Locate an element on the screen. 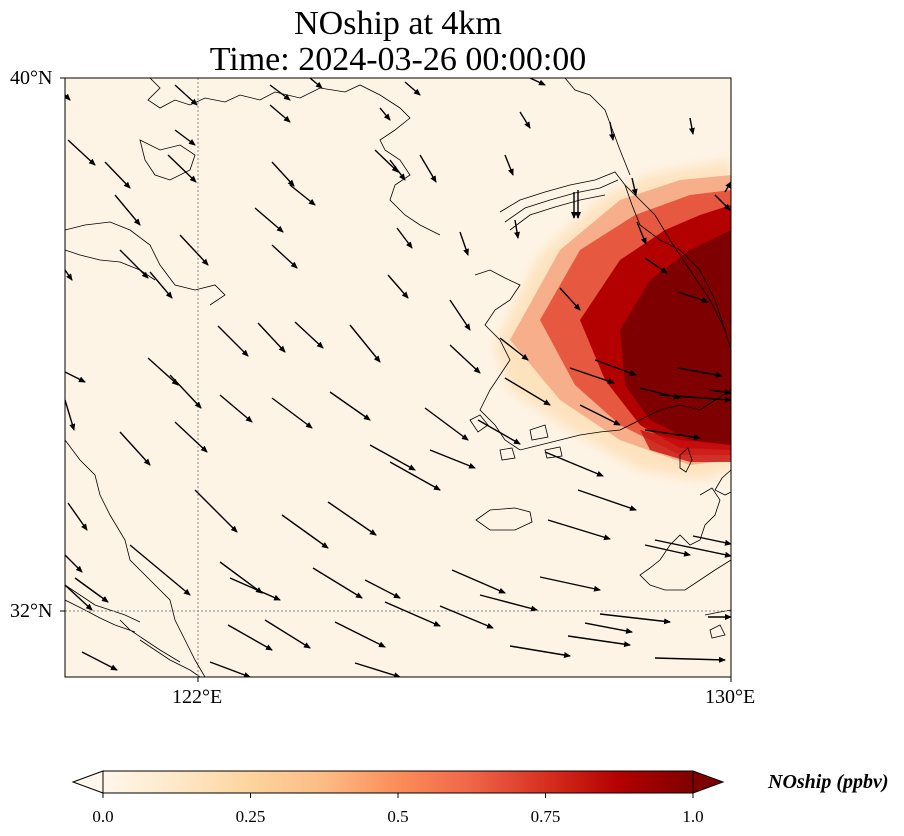  coastline-yangtze is located at coordinates (123, 623).